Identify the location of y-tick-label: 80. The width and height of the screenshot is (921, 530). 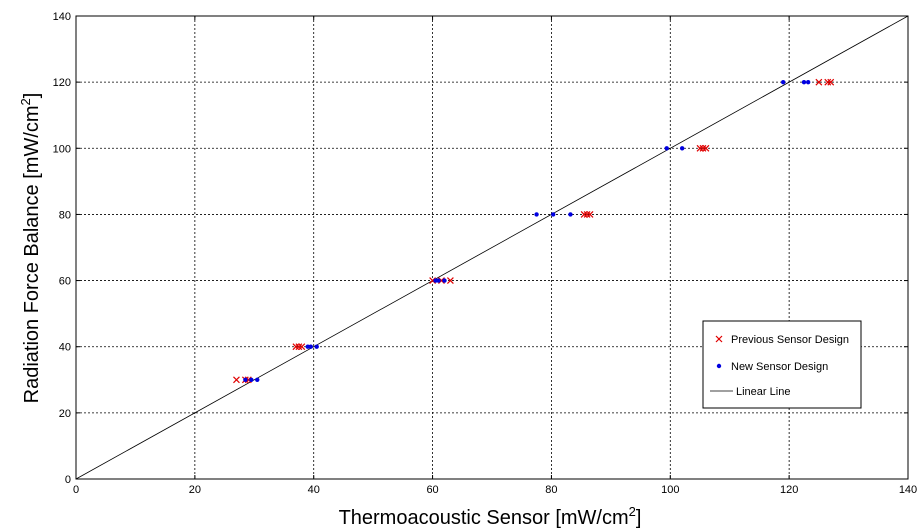
(65, 215).